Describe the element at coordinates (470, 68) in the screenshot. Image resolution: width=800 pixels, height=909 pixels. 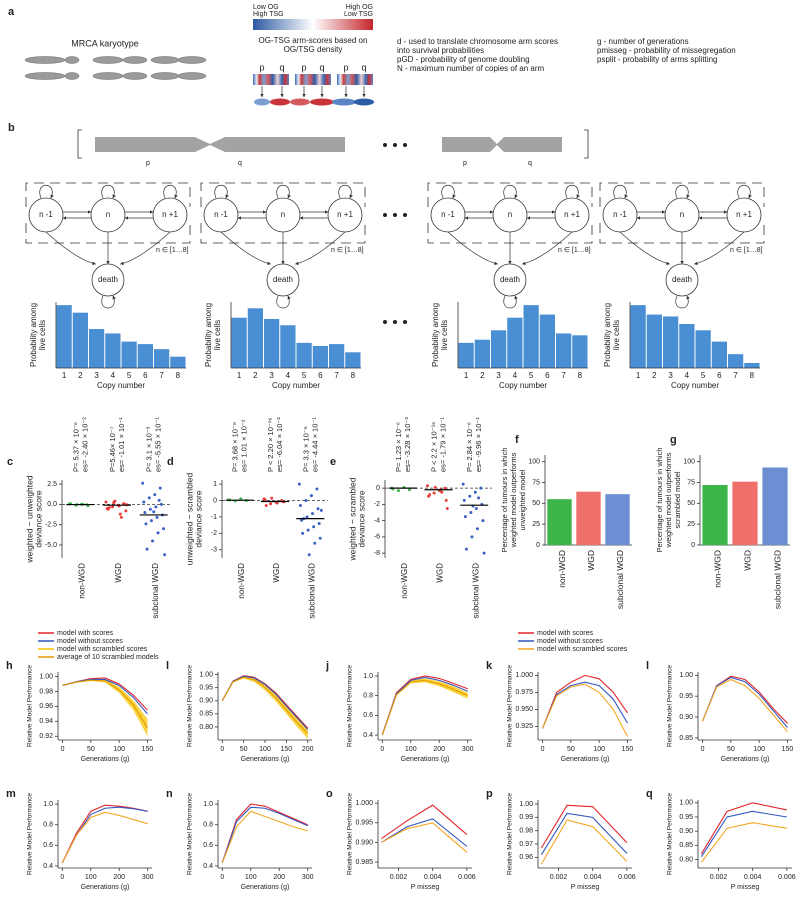
I see `parameter: N - maximum number of copies of an arm` at that location.